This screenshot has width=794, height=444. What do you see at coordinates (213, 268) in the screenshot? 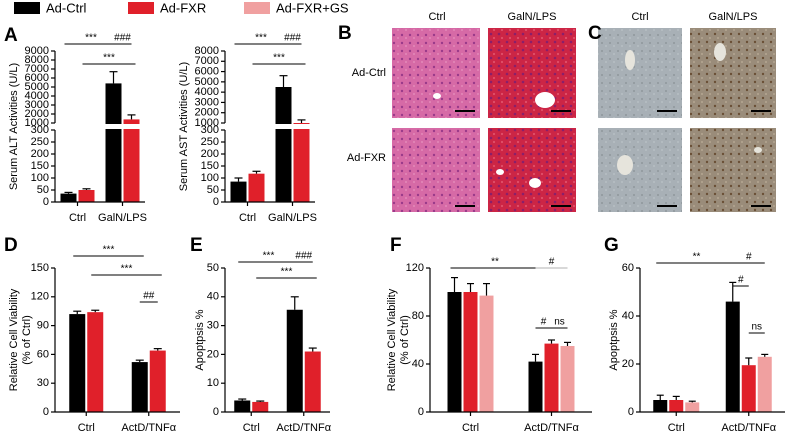
I see `y-tick-label: 50` at bounding box center [213, 268].